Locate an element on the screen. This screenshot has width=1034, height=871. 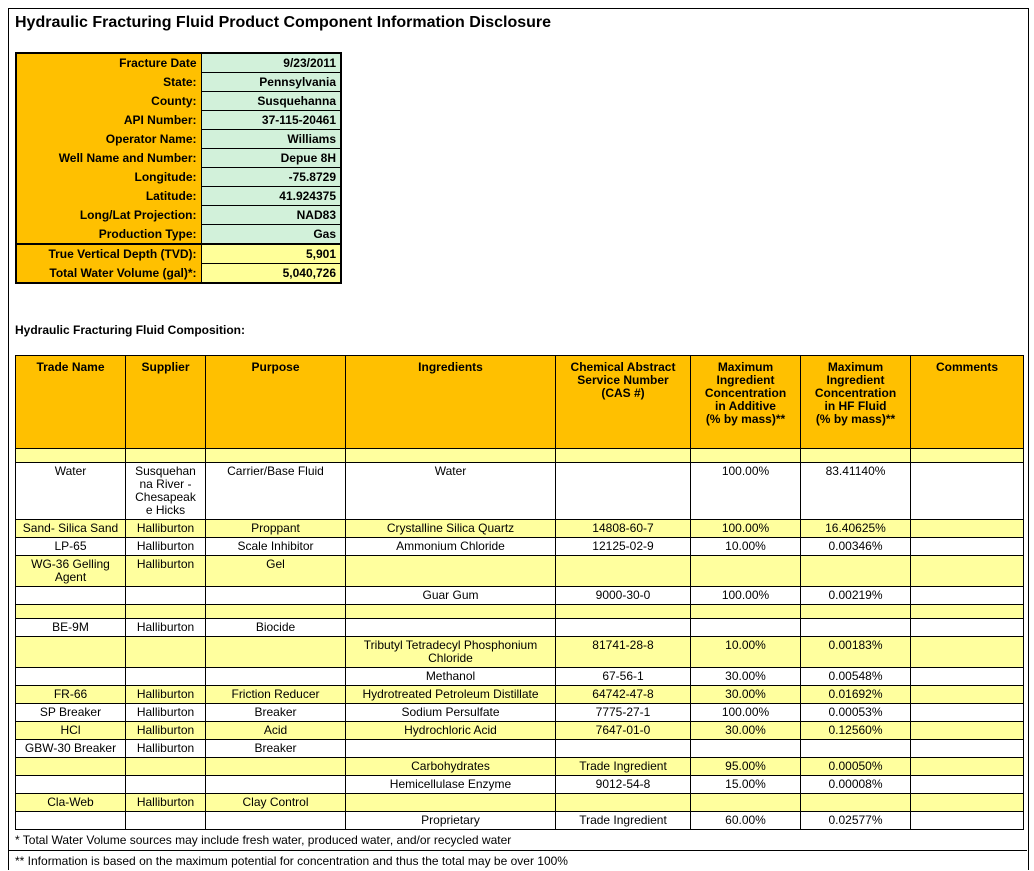
well-info-row: State: Pennsylvania is located at coordinates (179, 82).